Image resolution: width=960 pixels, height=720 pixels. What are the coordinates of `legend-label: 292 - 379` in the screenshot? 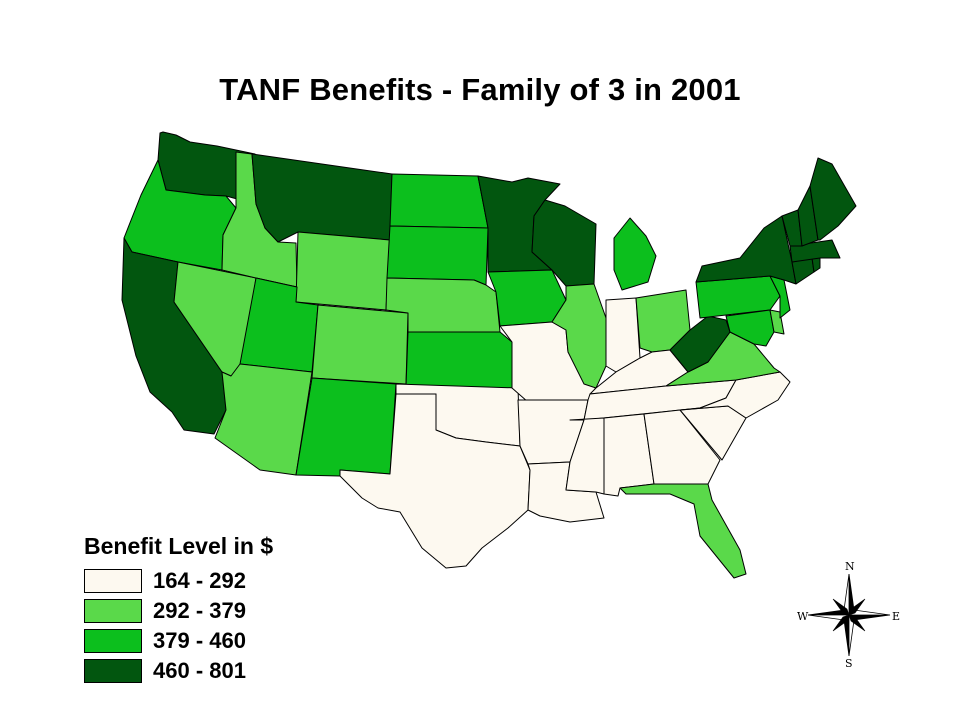 It's located at (199, 610).